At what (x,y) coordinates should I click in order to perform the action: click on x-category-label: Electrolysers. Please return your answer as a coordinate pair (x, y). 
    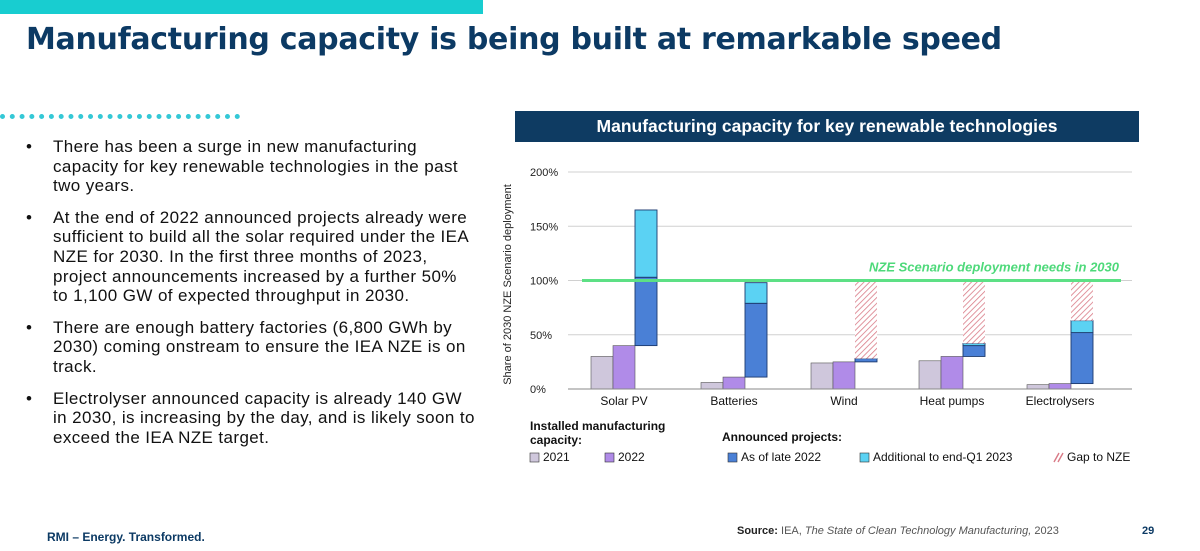
    Looking at the image, I should click on (1060, 401).